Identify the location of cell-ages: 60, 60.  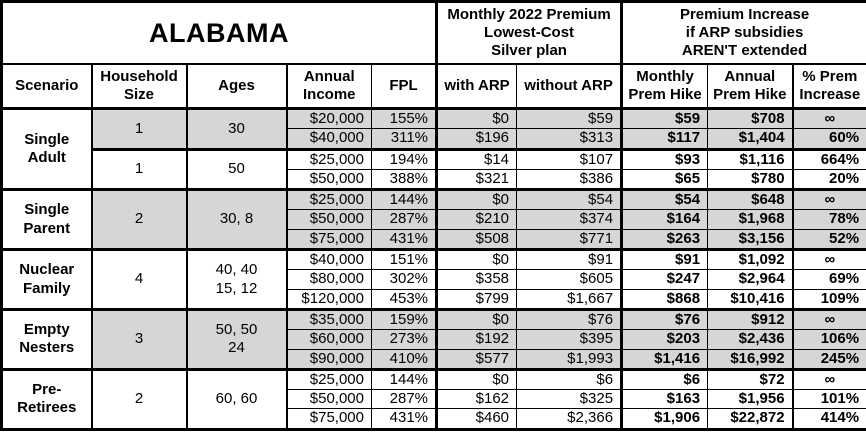
(237, 400).